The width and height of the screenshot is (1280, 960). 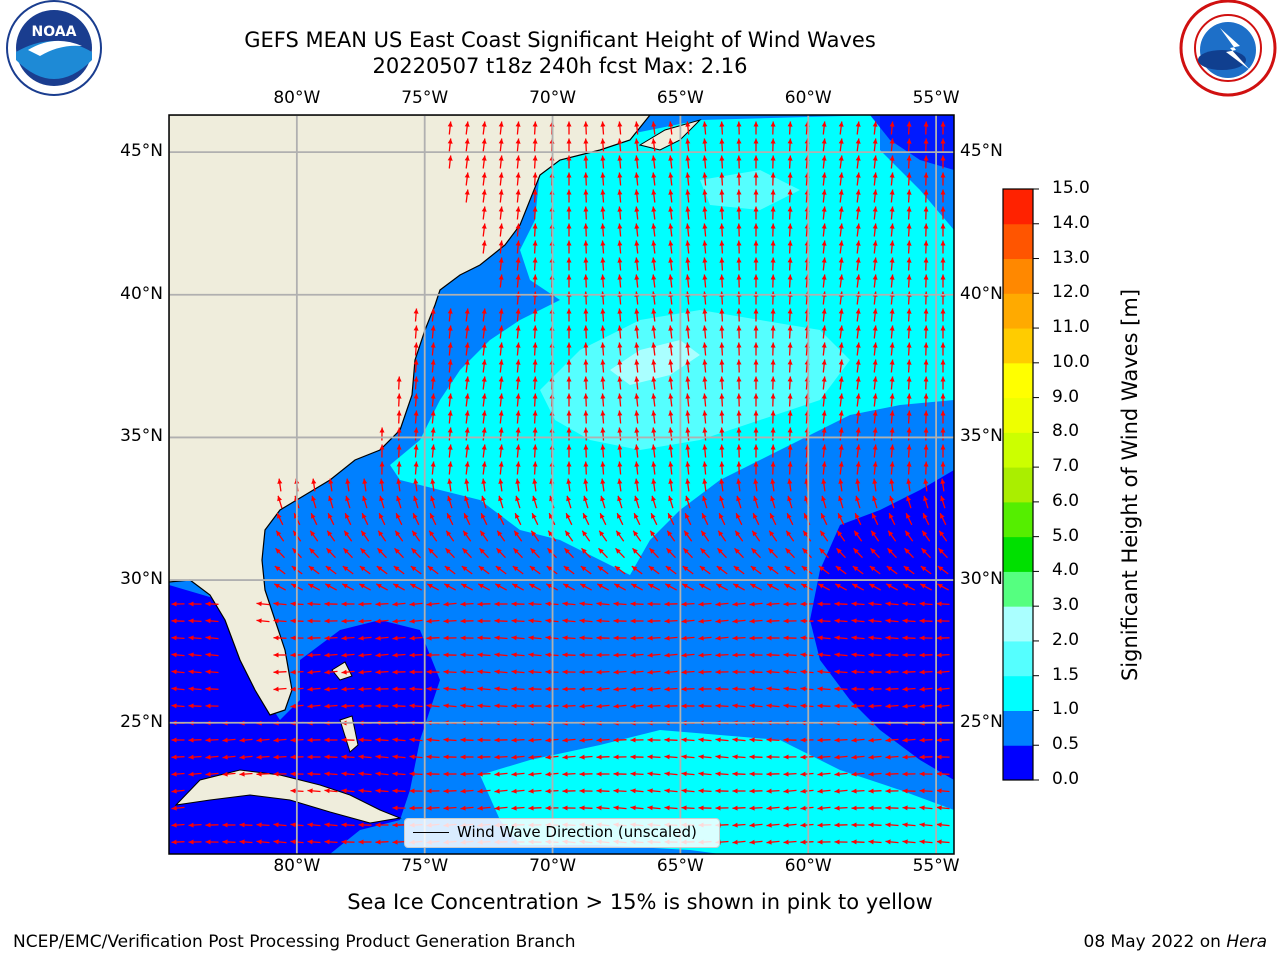 What do you see at coordinates (1018, 484) in the screenshot?
I see `colorbar-frame` at bounding box center [1018, 484].